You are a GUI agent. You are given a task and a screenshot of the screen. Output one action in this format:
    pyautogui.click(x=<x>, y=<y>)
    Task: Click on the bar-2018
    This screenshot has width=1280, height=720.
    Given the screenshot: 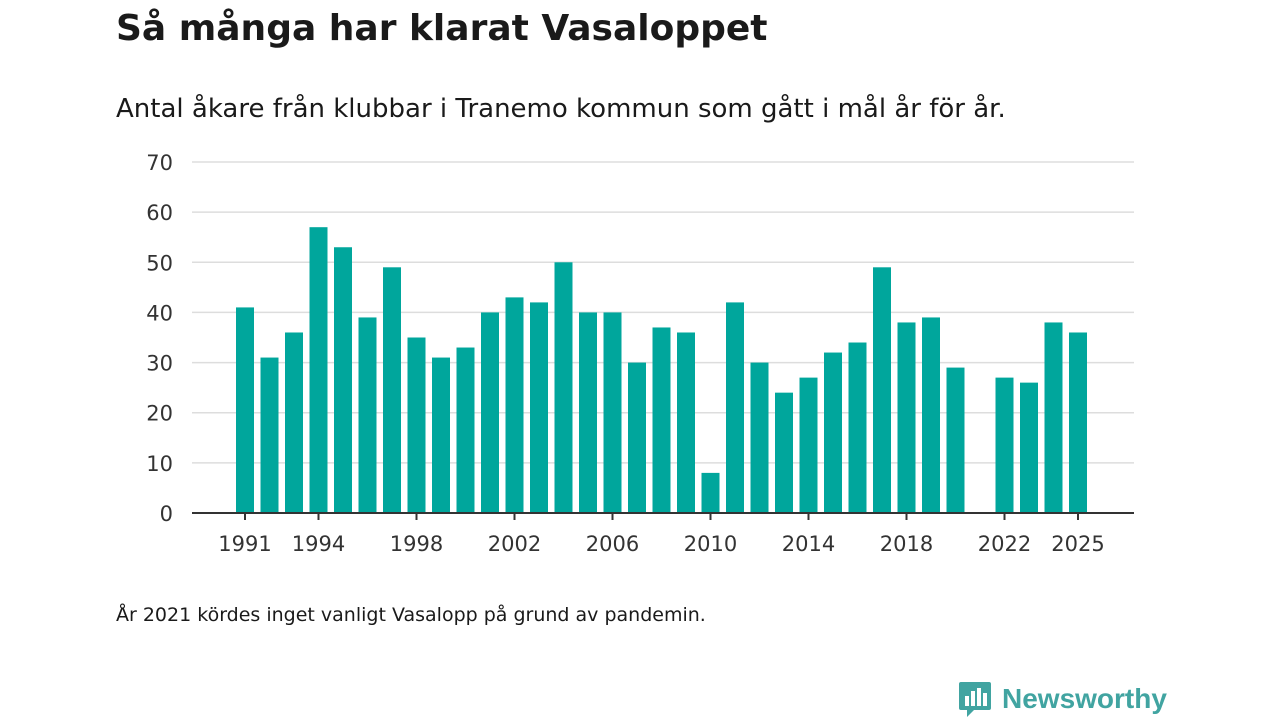 What is the action you would take?
    pyautogui.click(x=906, y=417)
    